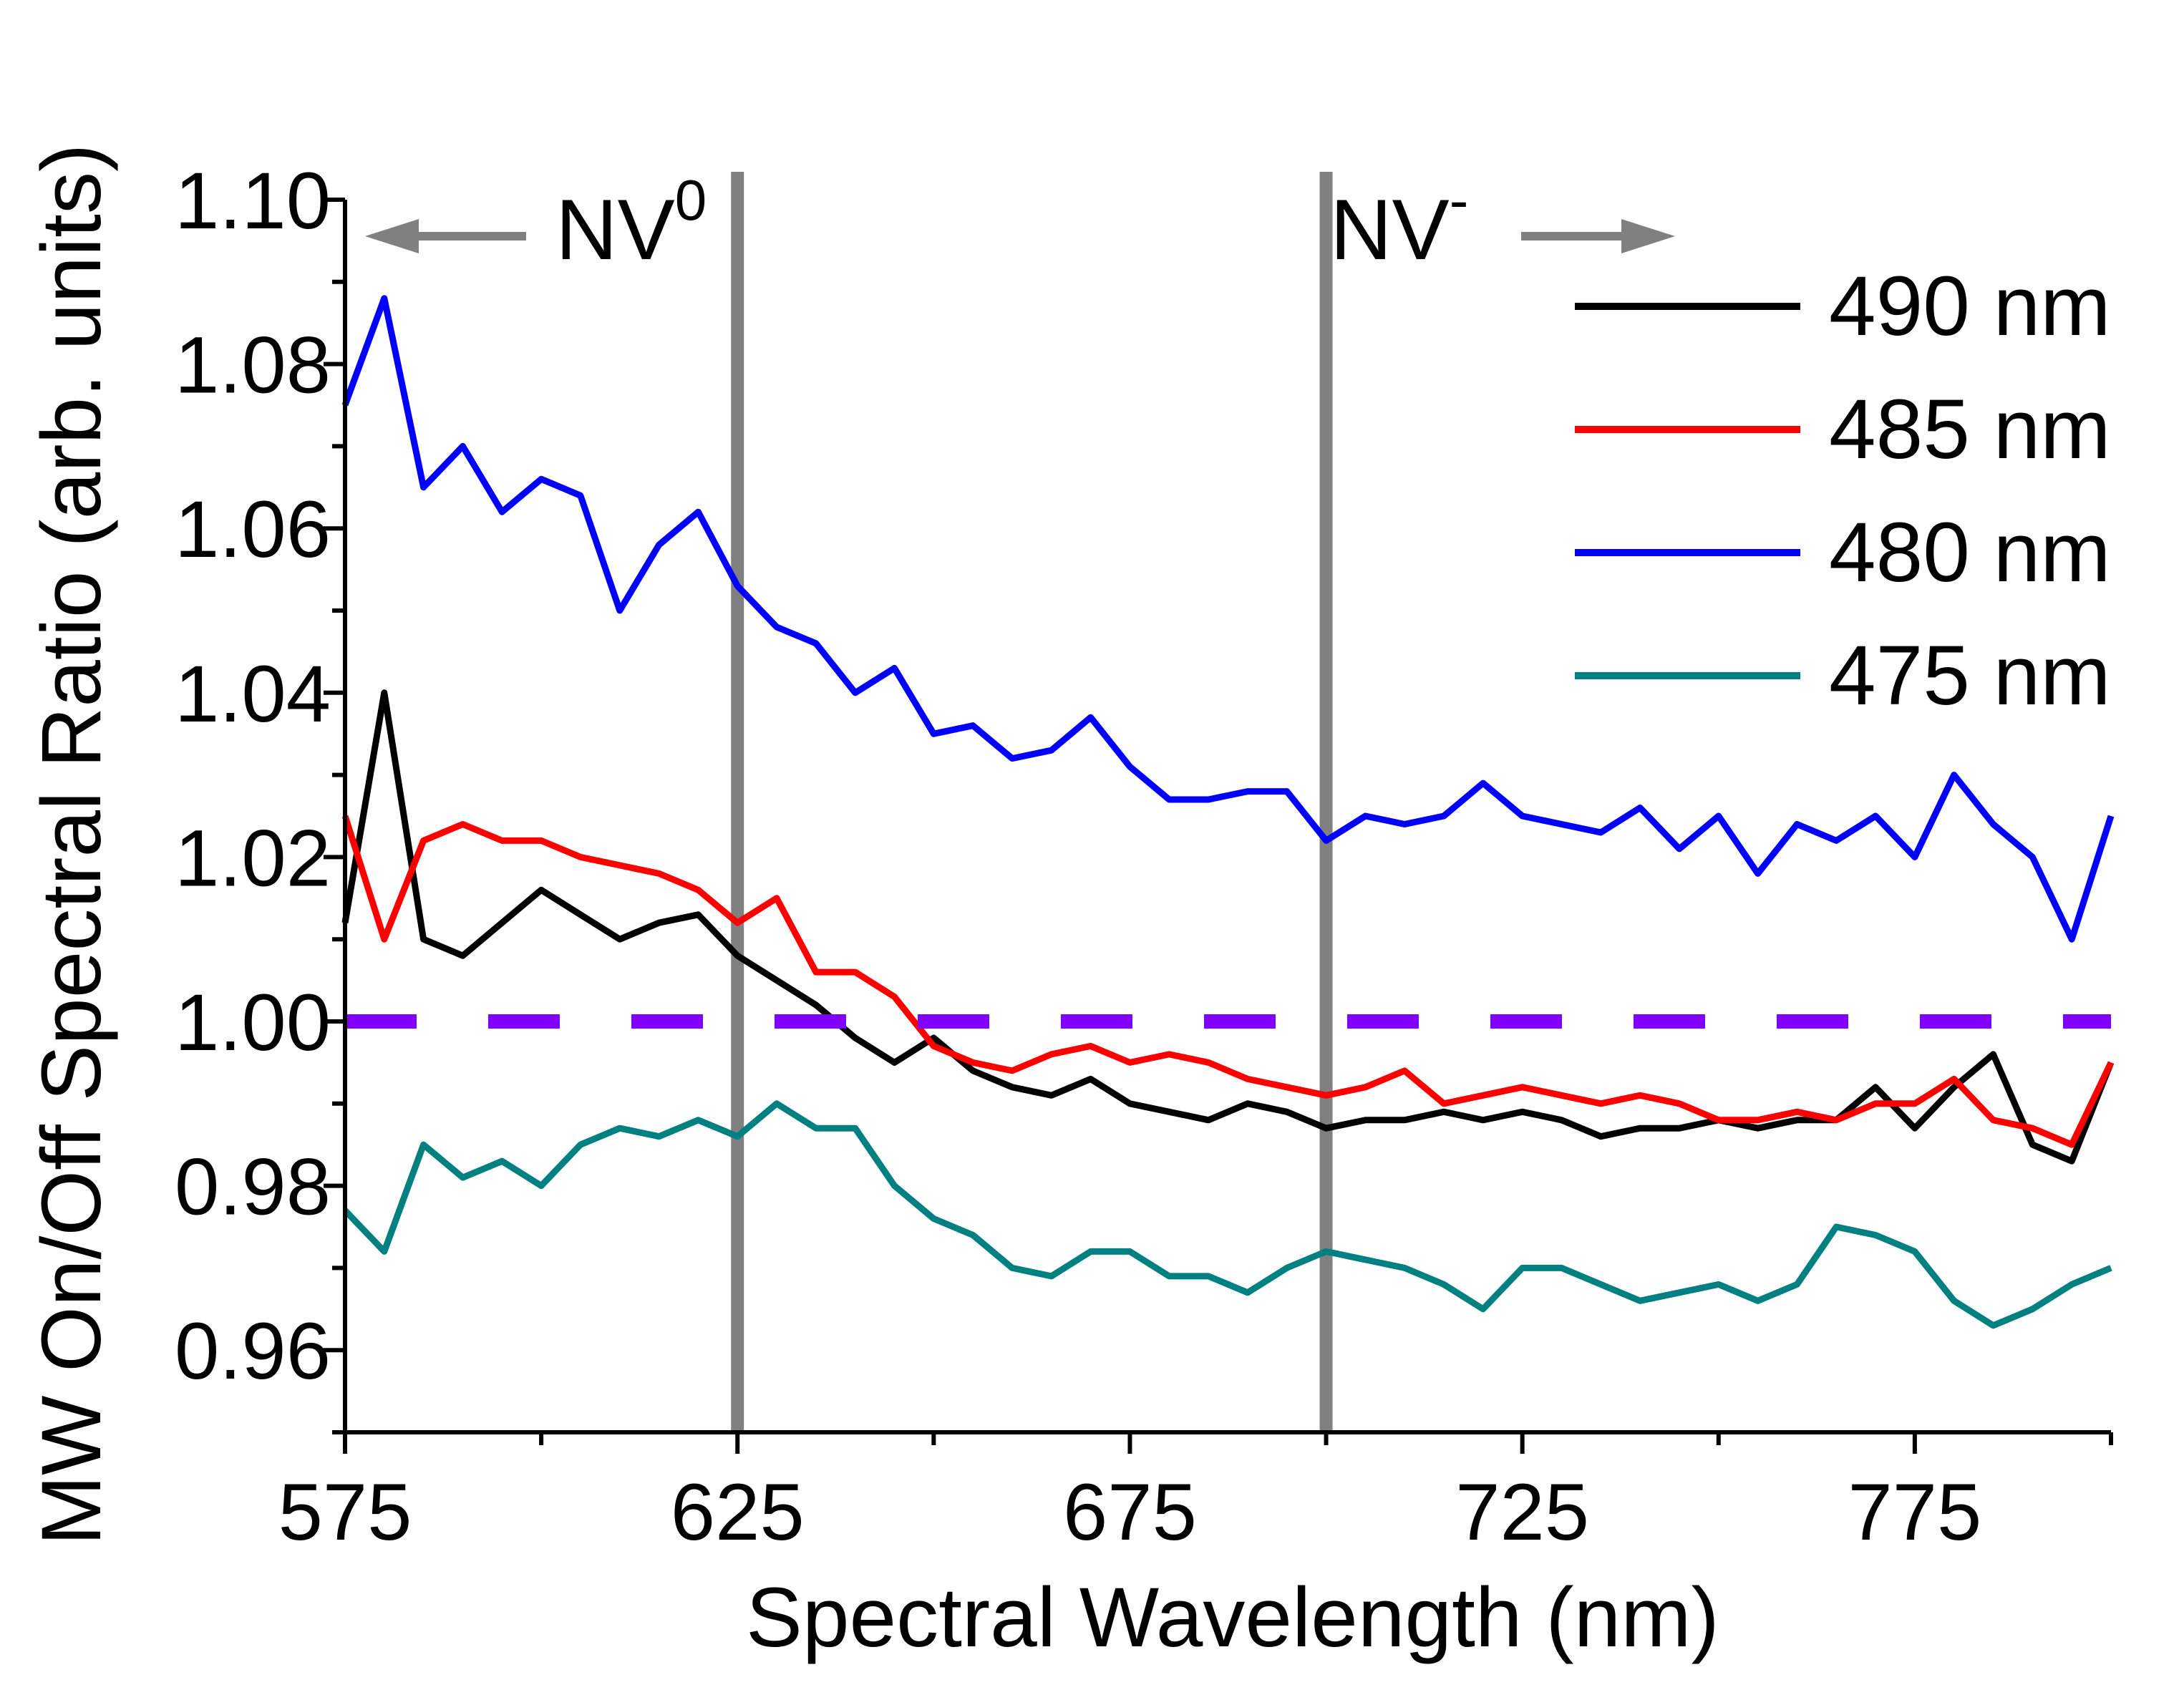 The image size is (2184, 1700). What do you see at coordinates (1970, 552) in the screenshot?
I see `legend-label: 480 nm` at bounding box center [1970, 552].